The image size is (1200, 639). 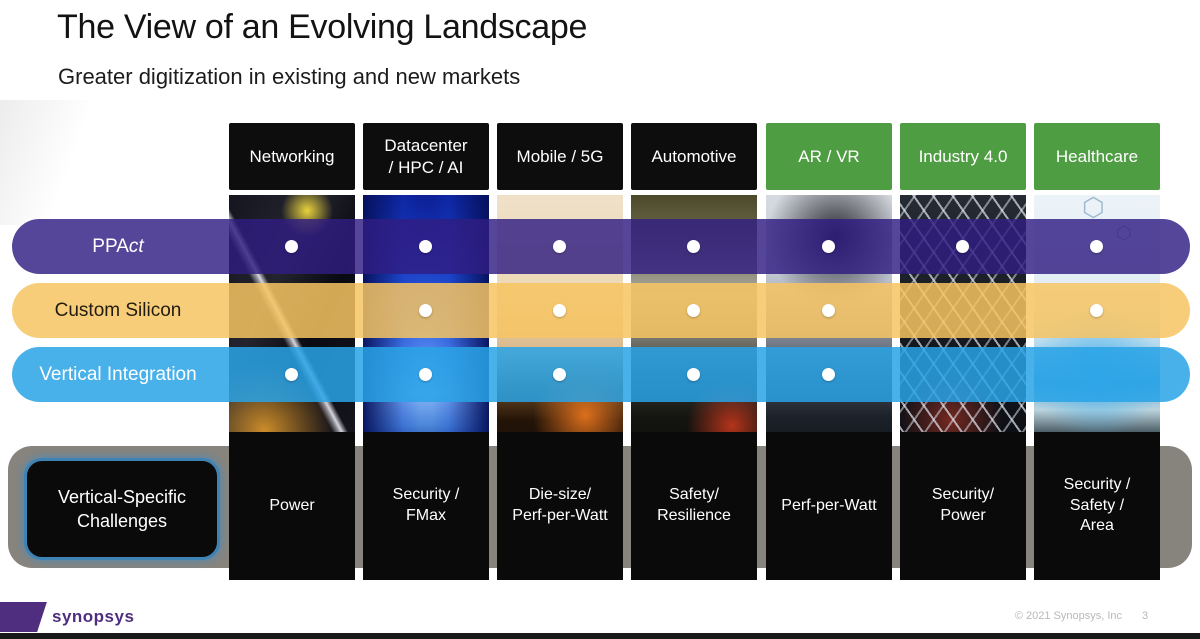 I want to click on challenge-cell-datacenter-hpc-ai: Security / FMax, so click(x=426, y=506).